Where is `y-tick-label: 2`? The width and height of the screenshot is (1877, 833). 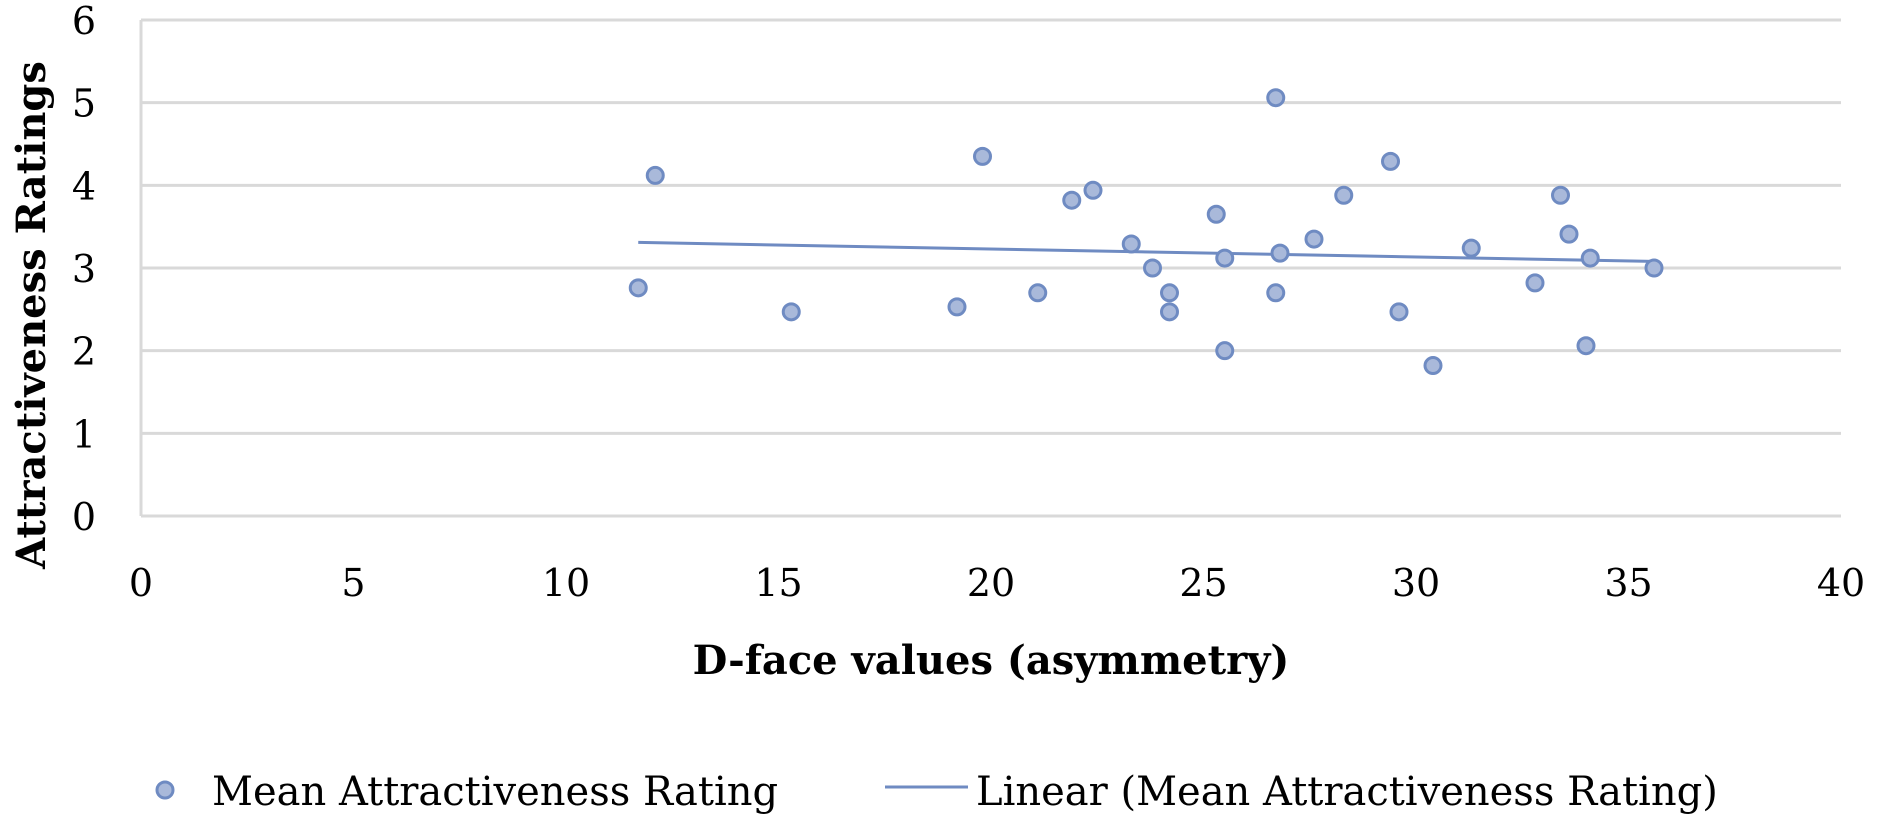
y-tick-label: 2 is located at coordinates (84, 352).